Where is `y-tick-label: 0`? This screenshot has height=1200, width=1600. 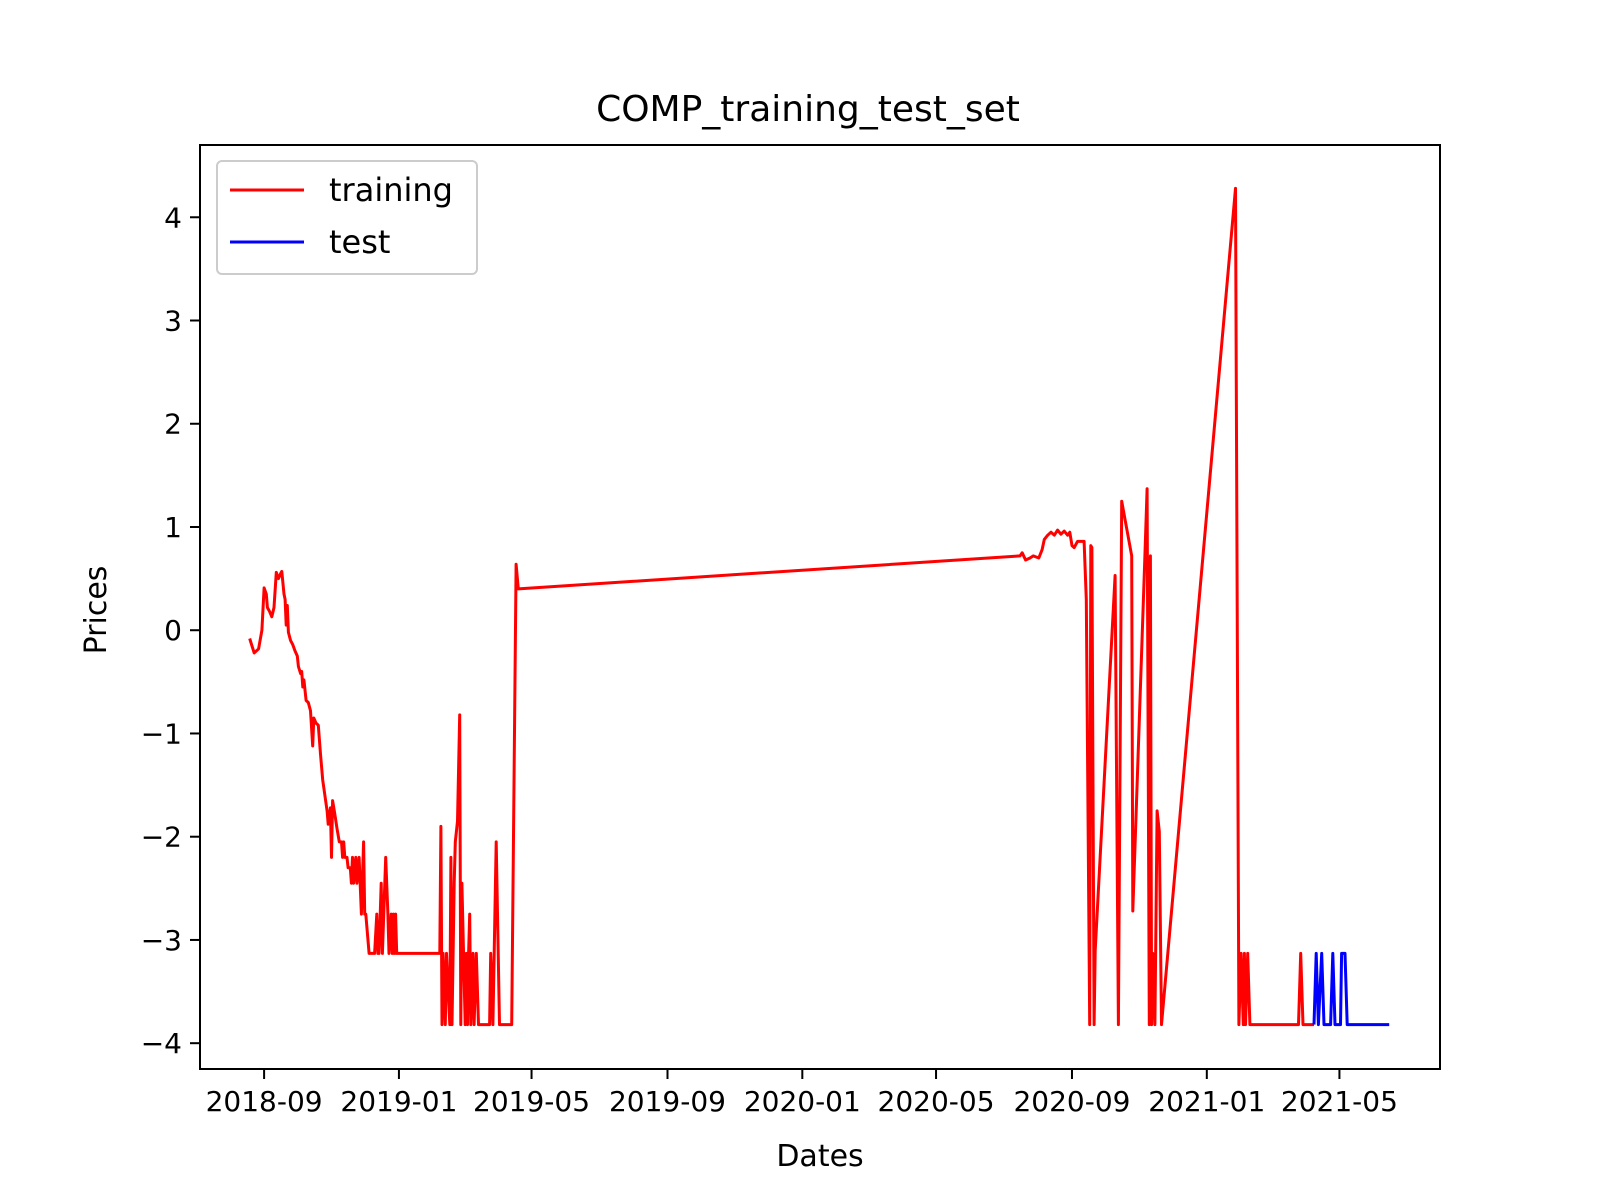
y-tick-label: 0 is located at coordinates (173, 630).